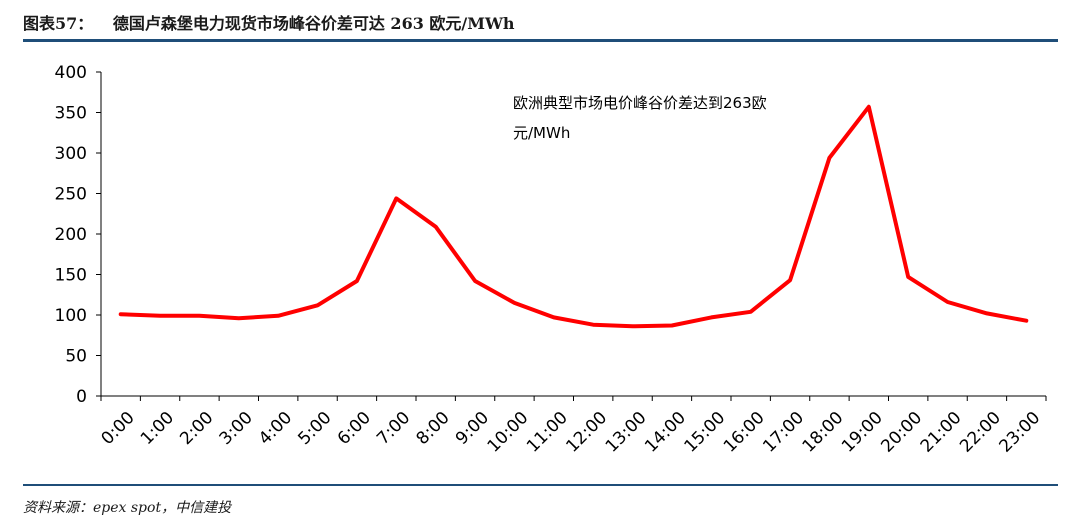 The image size is (1080, 526). What do you see at coordinates (71, 73) in the screenshot?
I see `y-tick-label: 400` at bounding box center [71, 73].